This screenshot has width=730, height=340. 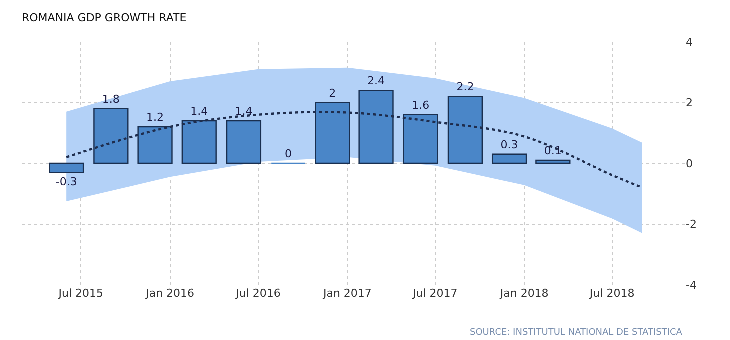 What do you see at coordinates (258, 293) in the screenshot?
I see `x-tick-label: Jul 2016` at bounding box center [258, 293].